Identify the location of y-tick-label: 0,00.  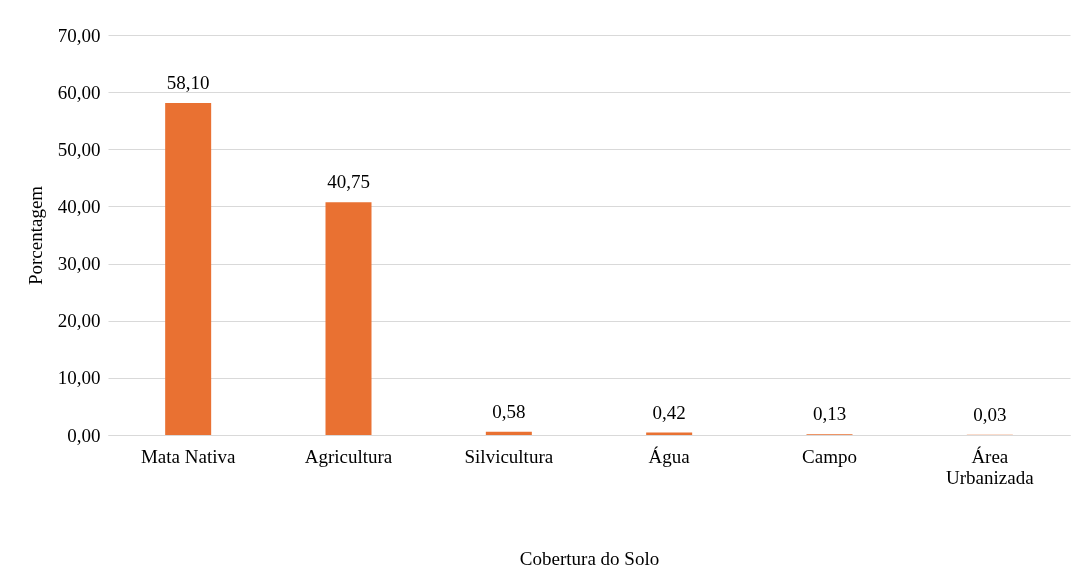
(84, 435).